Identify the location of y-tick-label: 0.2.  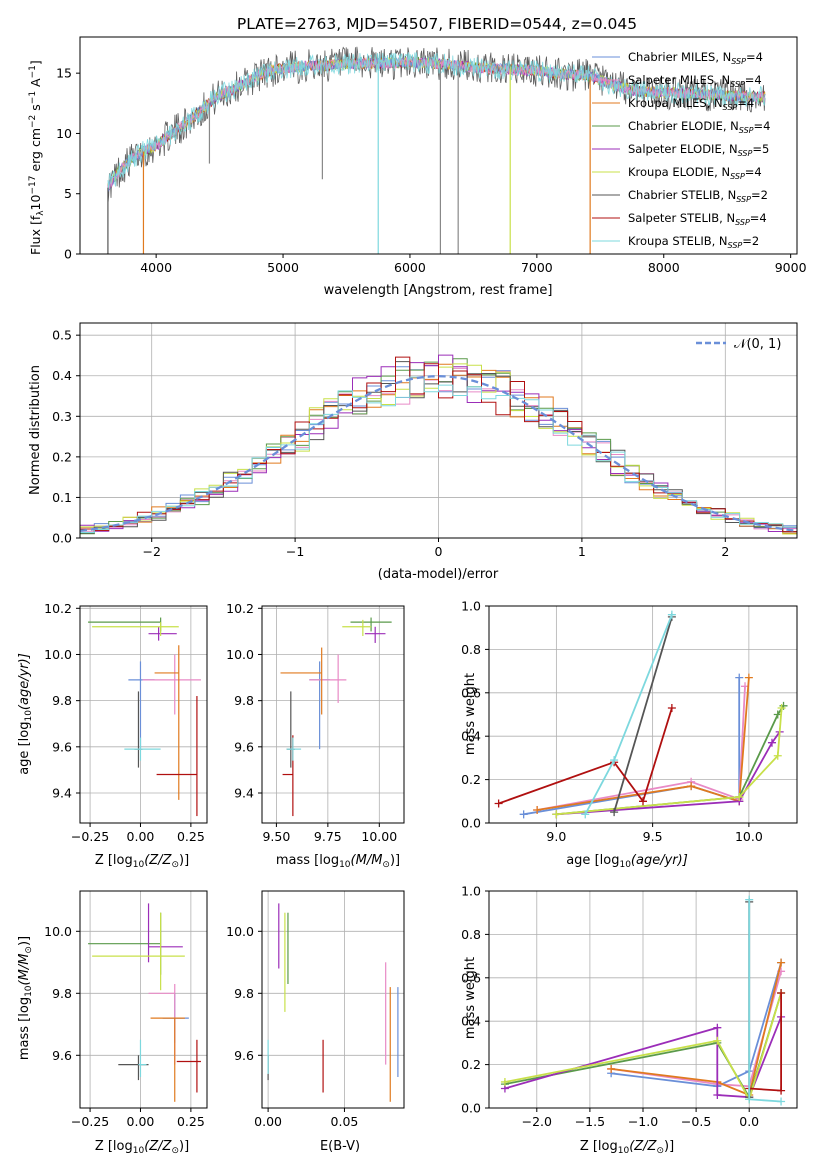
(62, 456).